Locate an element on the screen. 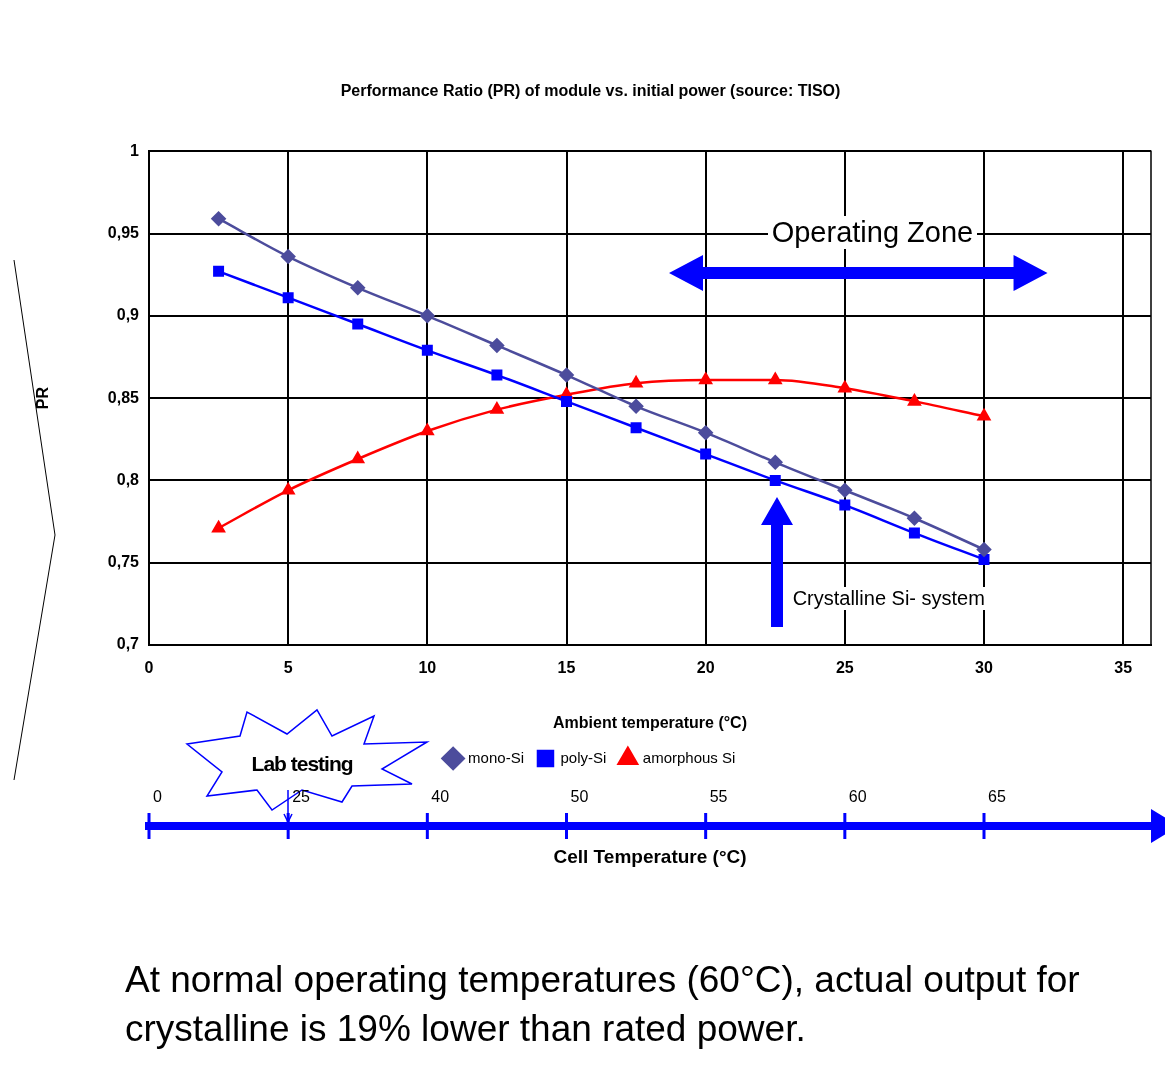 This screenshot has width=1165, height=1070. text: 65 is located at coordinates (997, 797).